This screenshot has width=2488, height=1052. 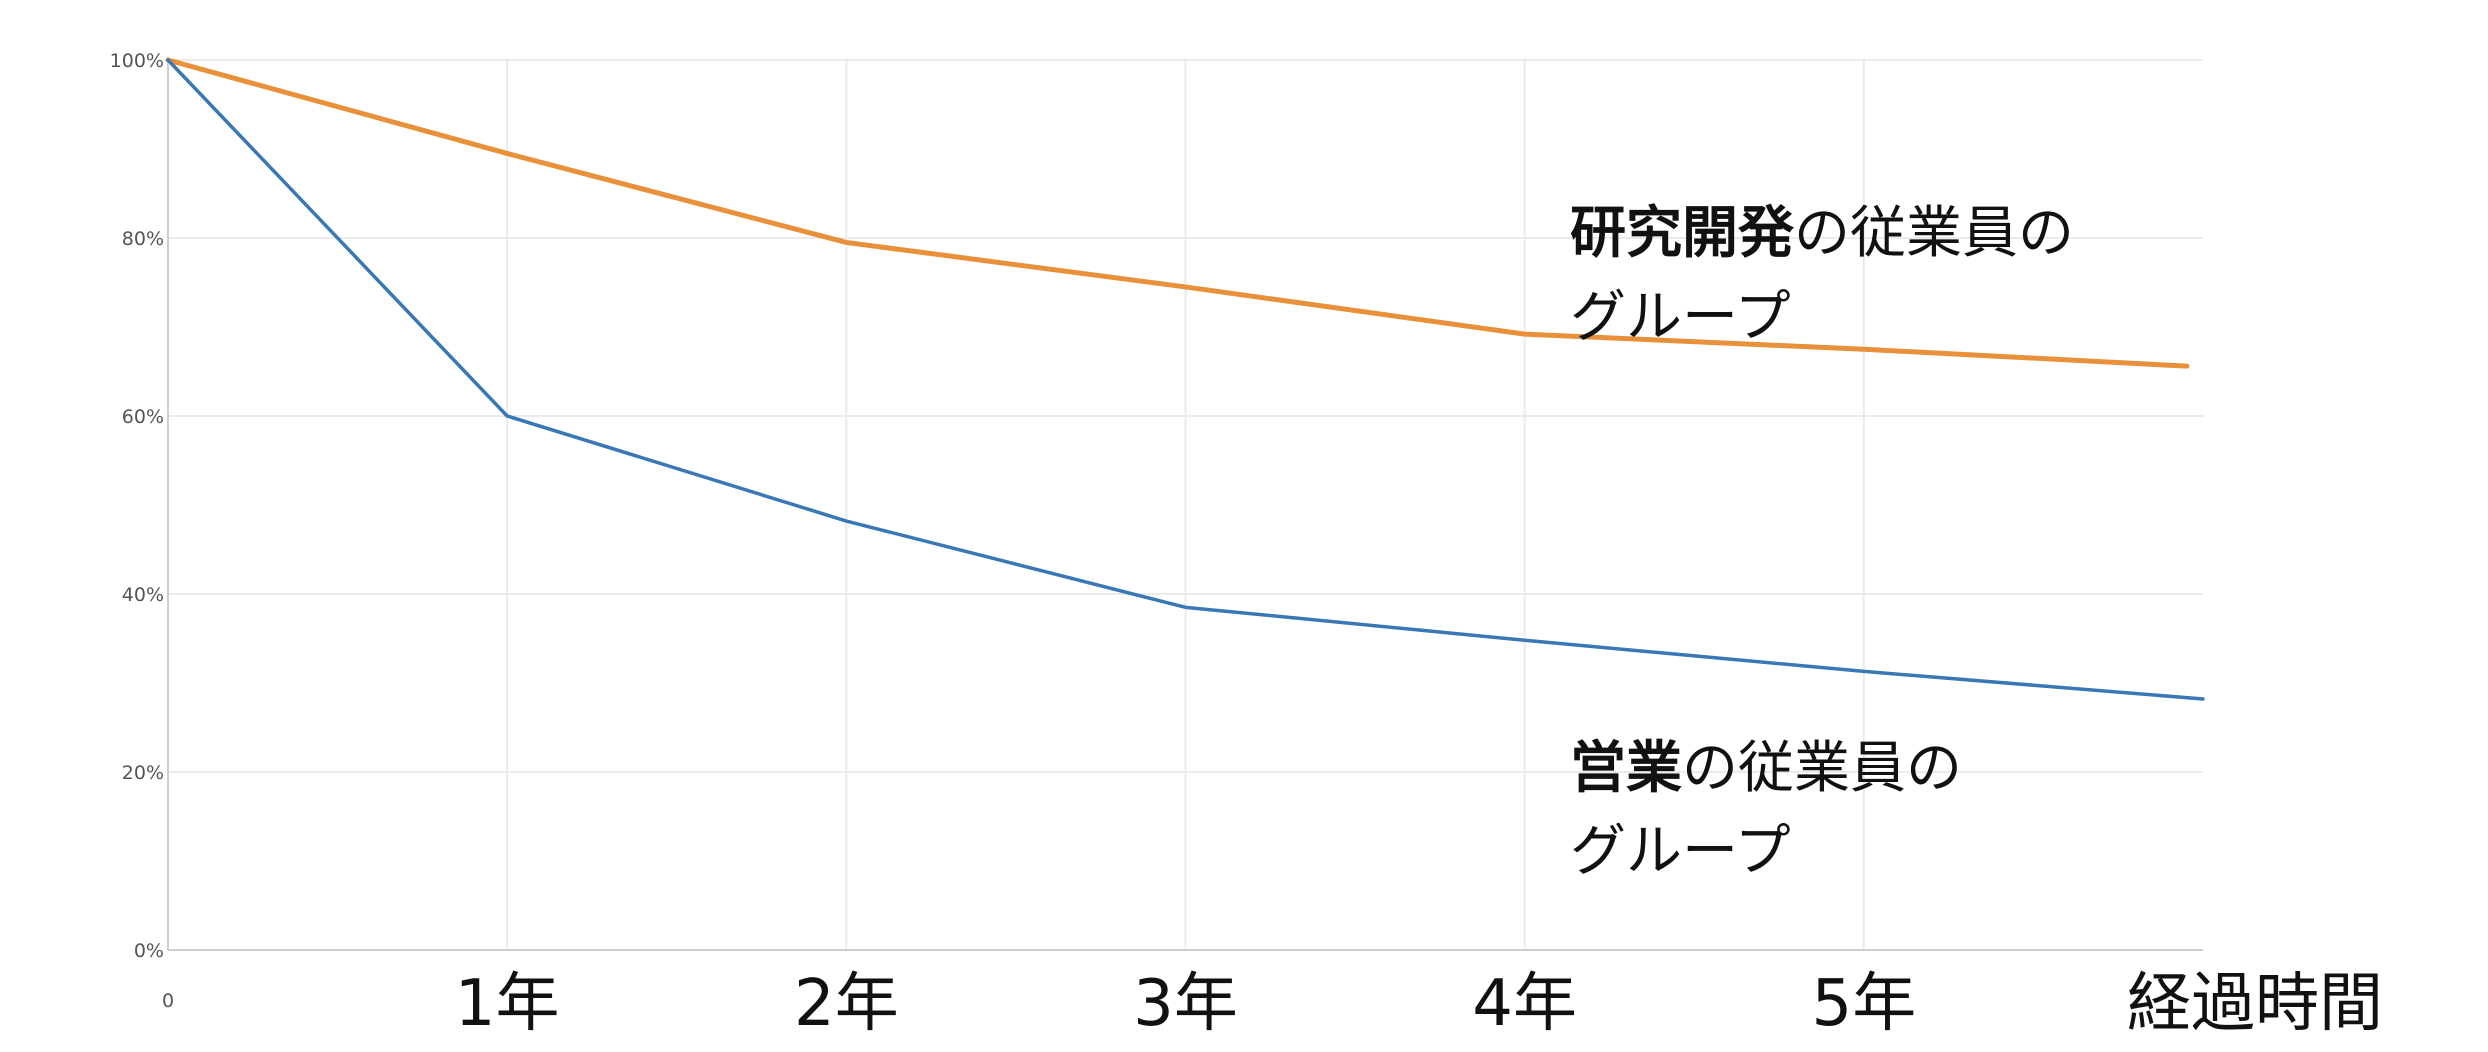 What do you see at coordinates (168, 1001) in the screenshot?
I see `x-tick-label-origin: 0` at bounding box center [168, 1001].